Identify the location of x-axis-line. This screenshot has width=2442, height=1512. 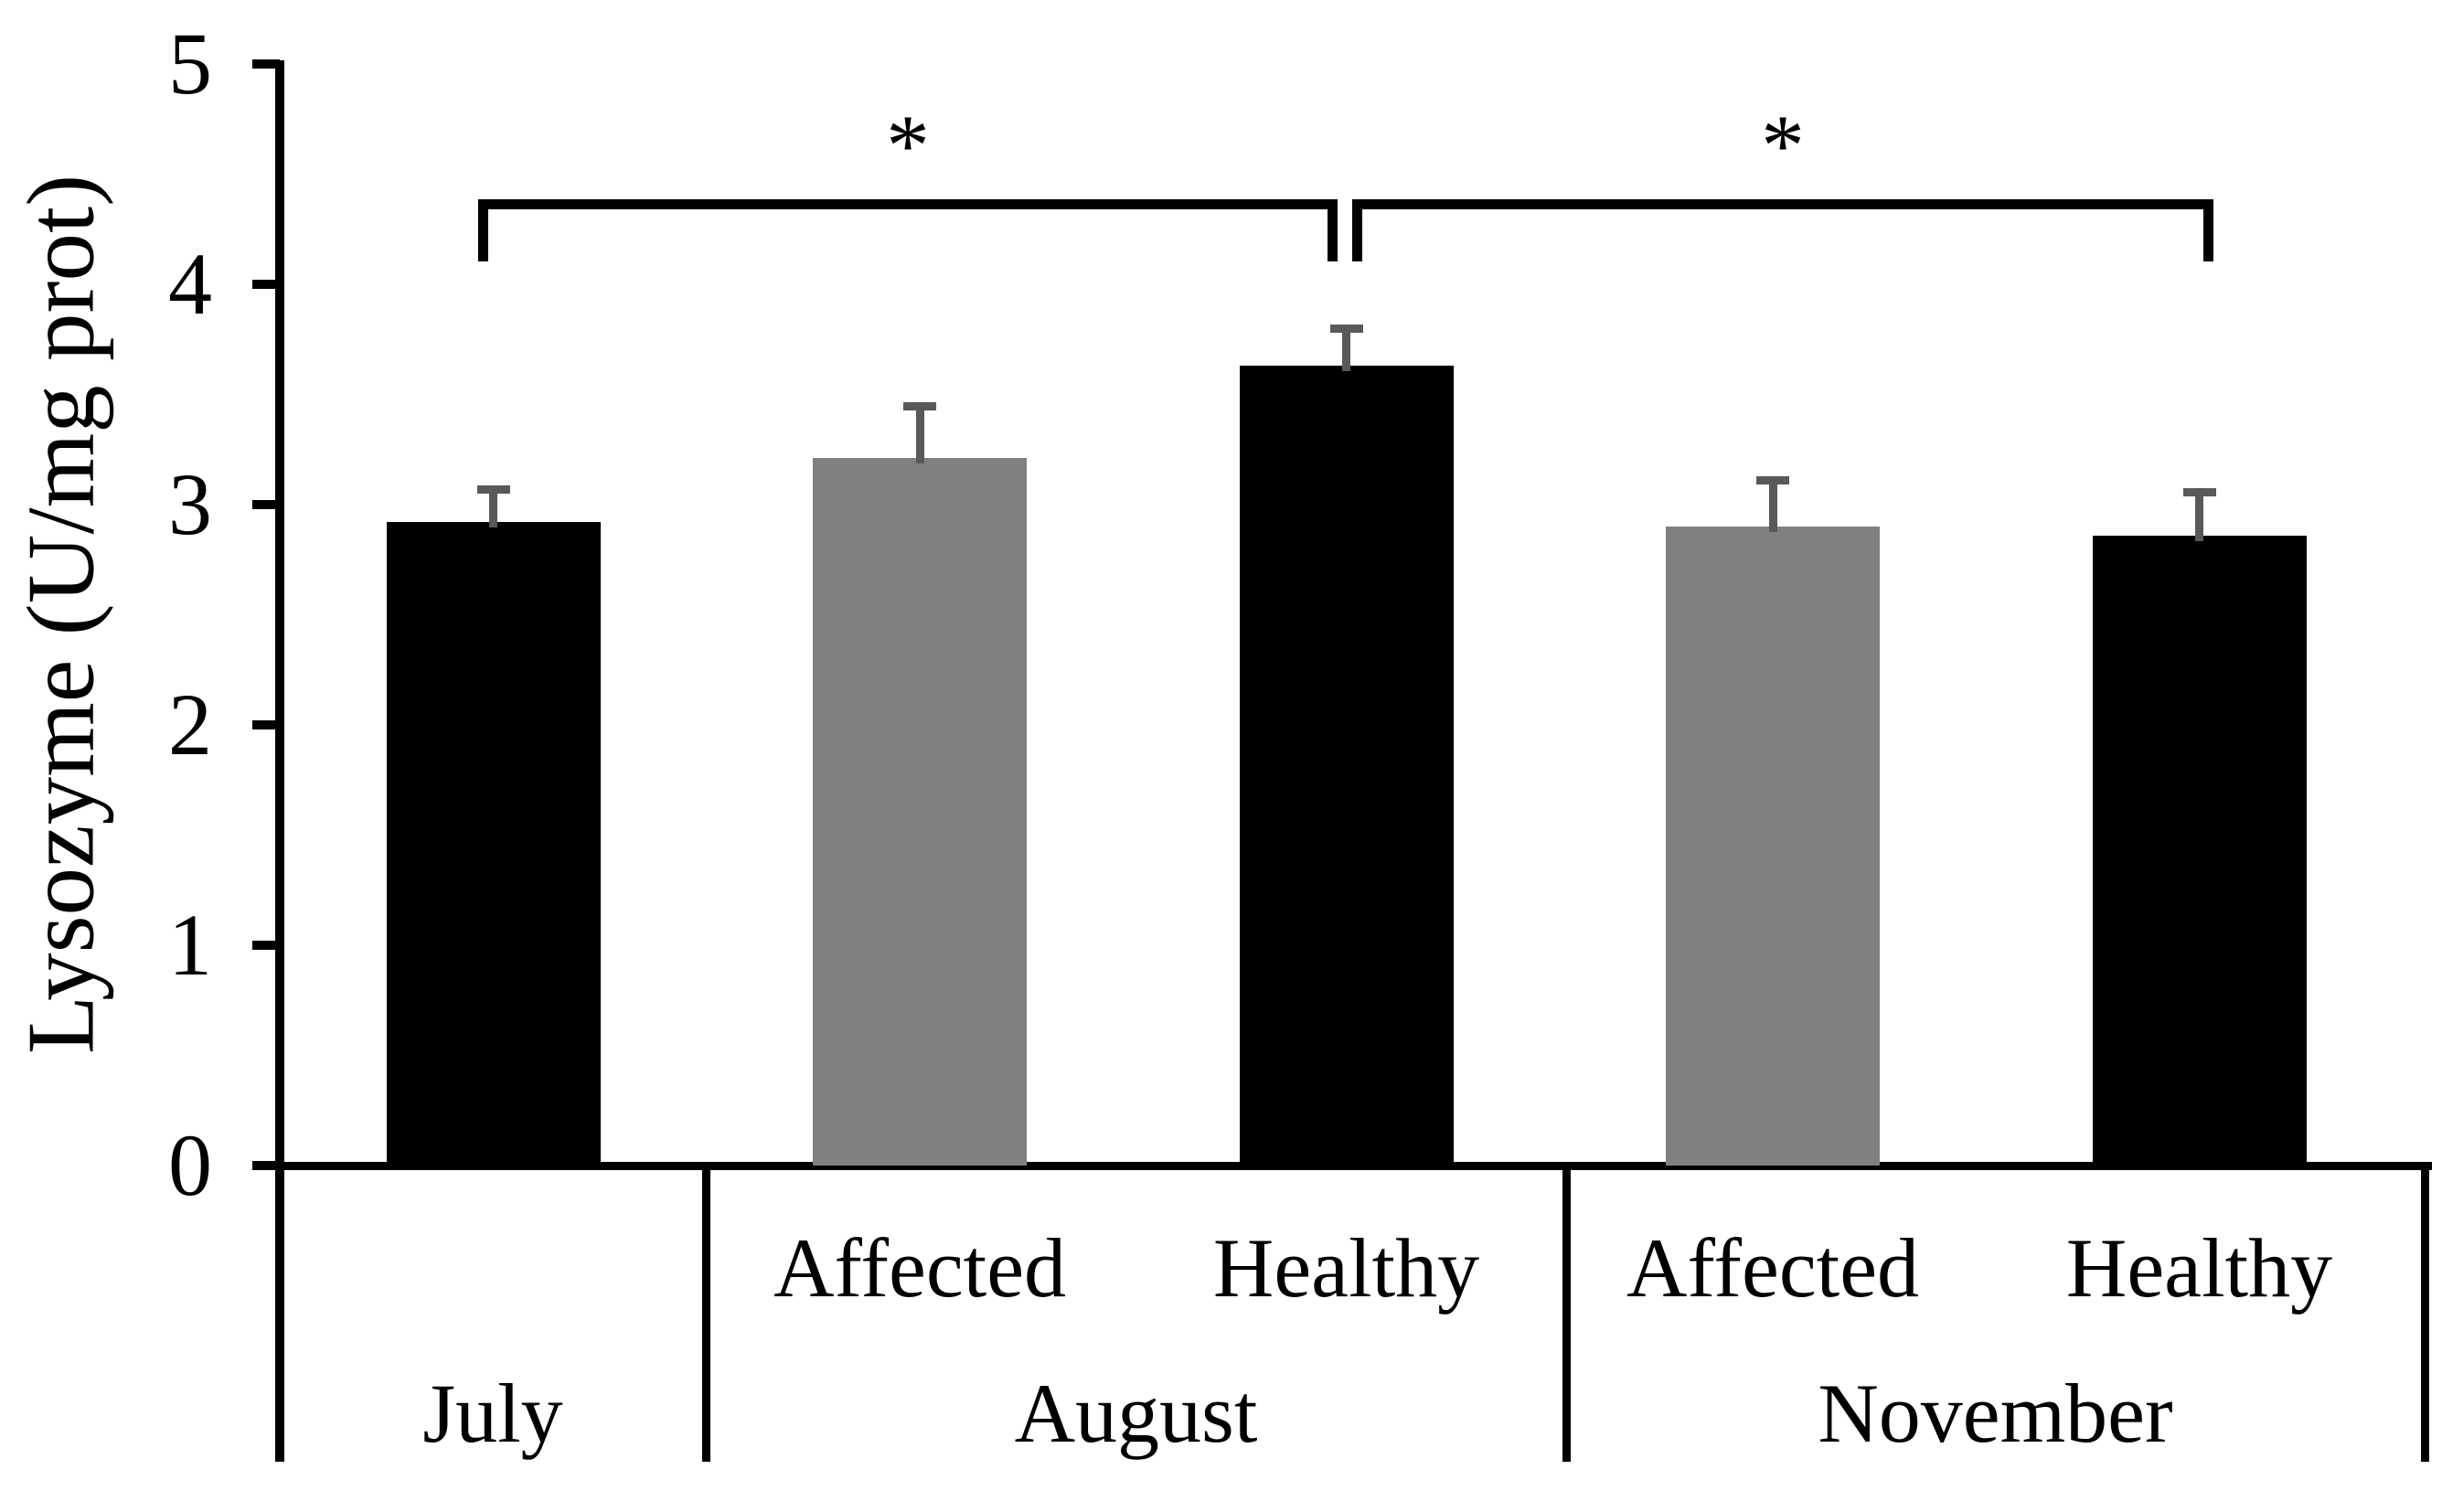
(1356, 1166).